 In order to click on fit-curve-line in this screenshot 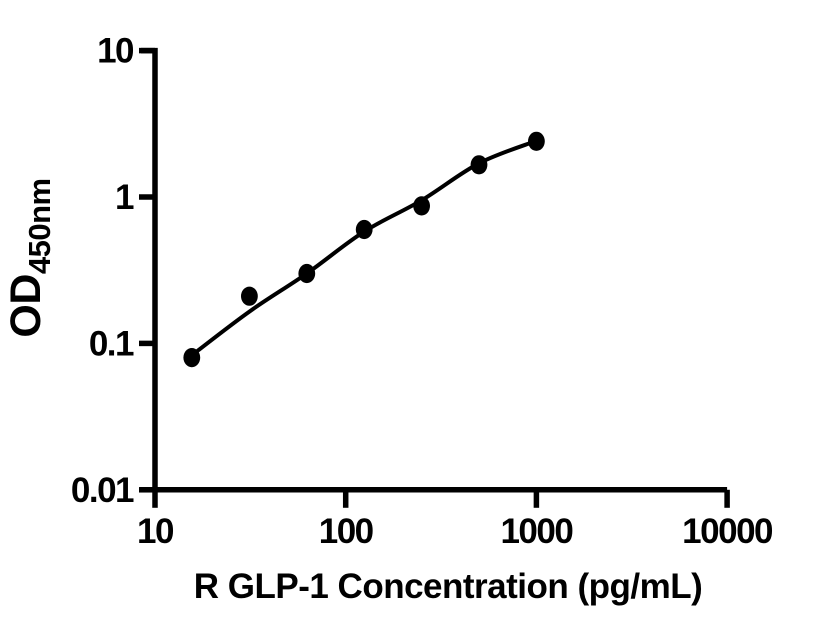, I will do `click(364, 247)`.